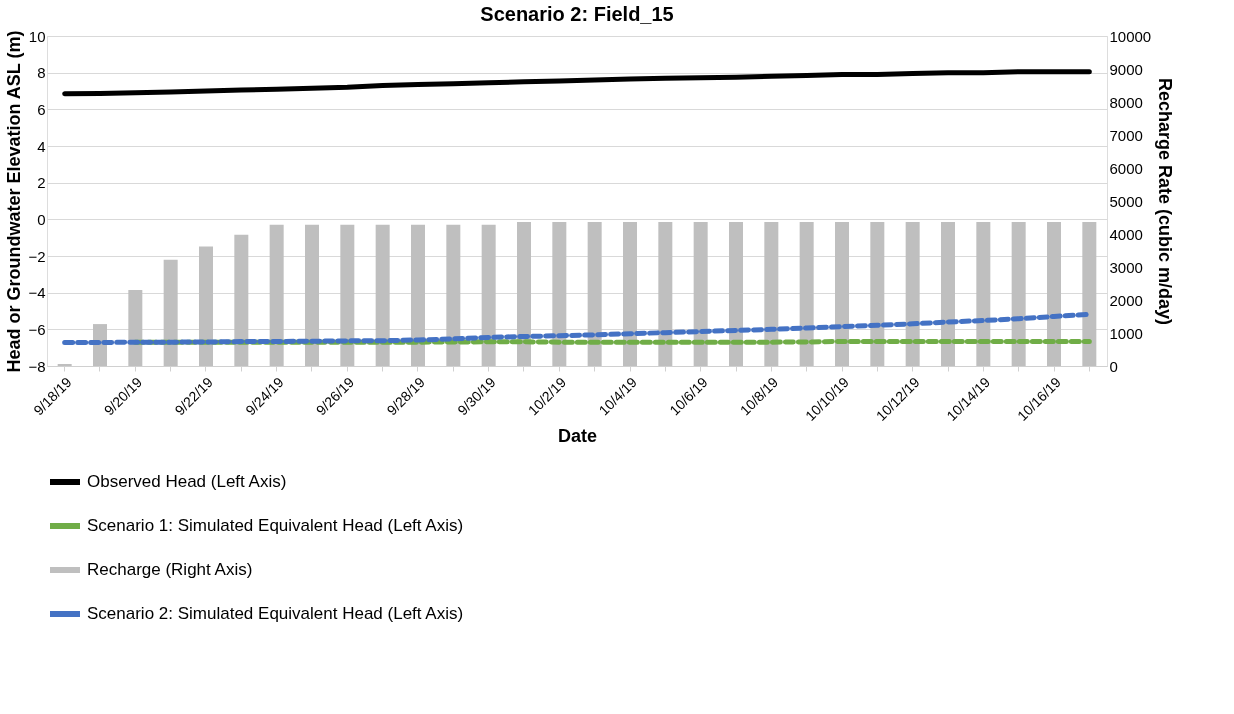  Describe the element at coordinates (1126, 300) in the screenshot. I see `y2-tick-label: 2000` at that location.